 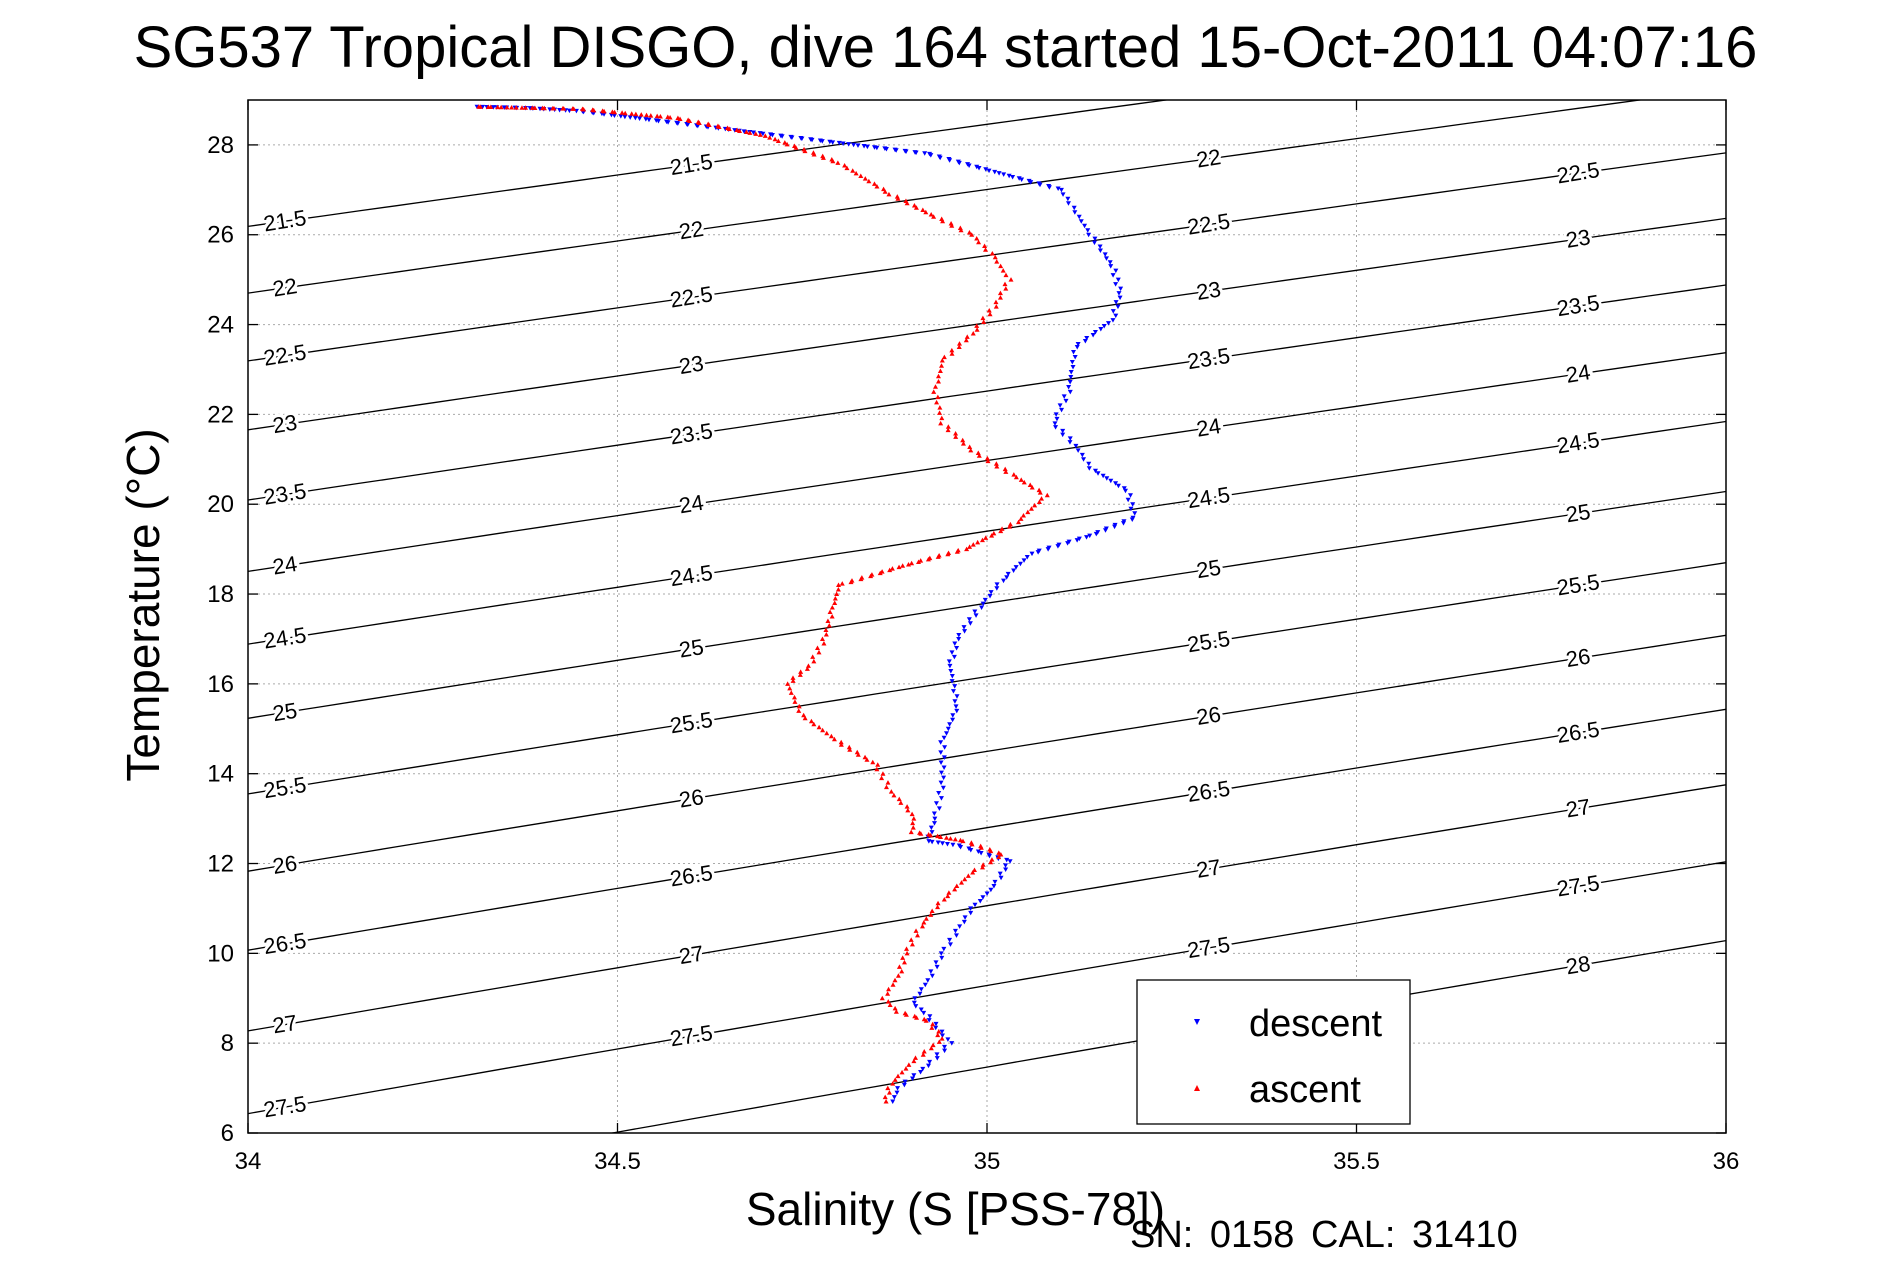 I want to click on density-contour-label: 27, so click(x=691, y=955).